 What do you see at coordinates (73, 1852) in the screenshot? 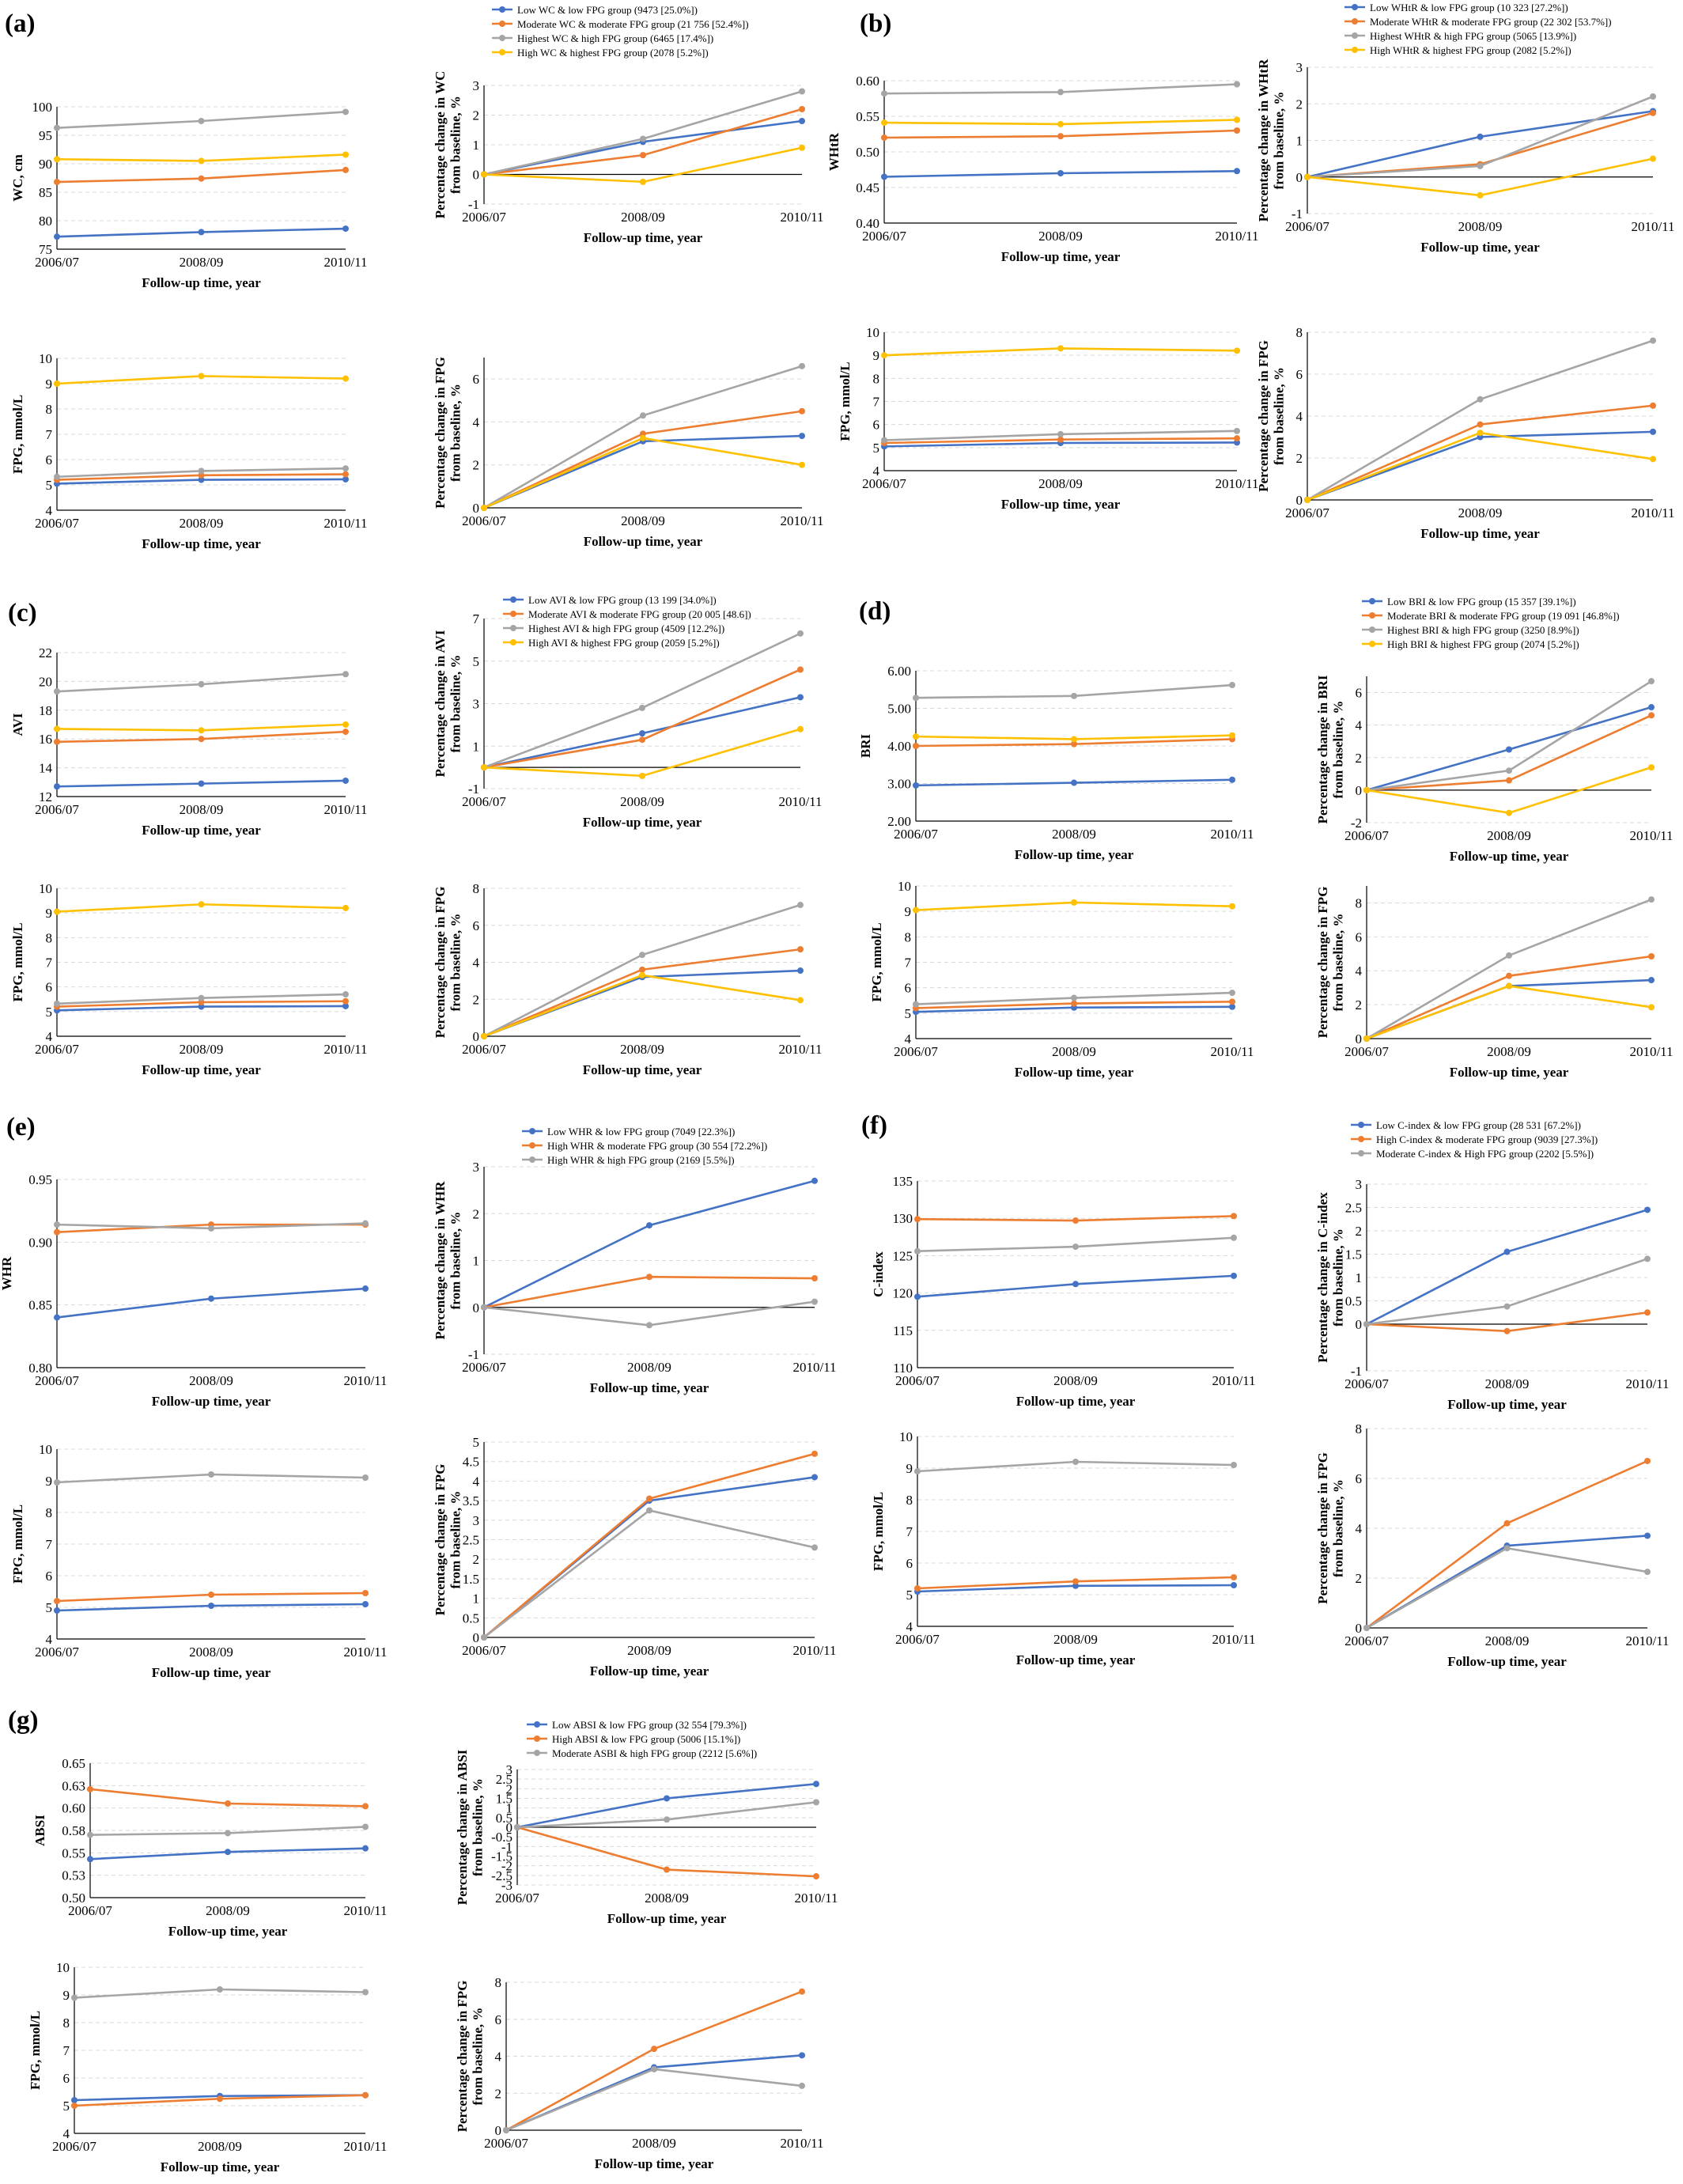
I see `y-tick-label: 0.55` at bounding box center [73, 1852].